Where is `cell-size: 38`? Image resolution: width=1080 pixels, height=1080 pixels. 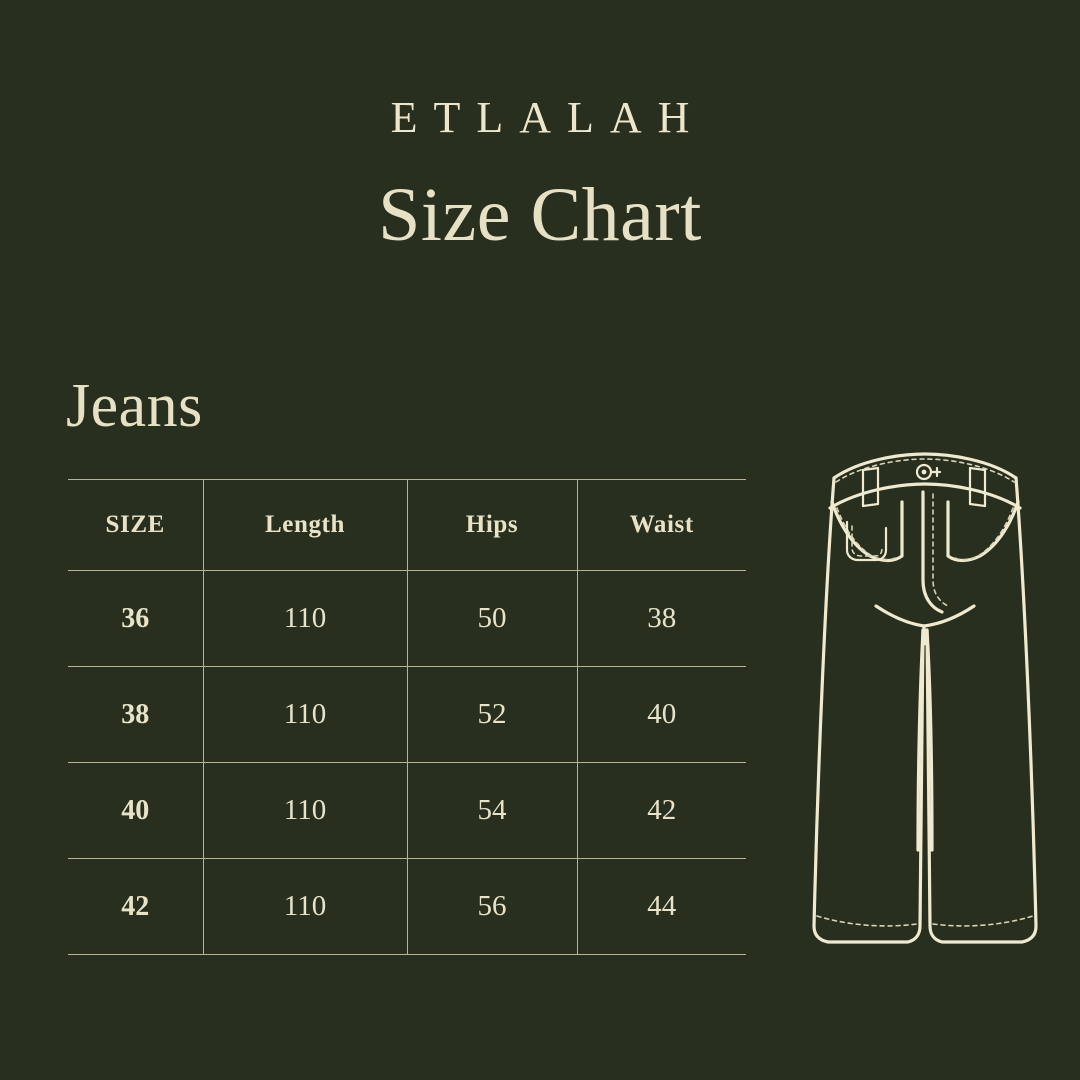 cell-size: 38 is located at coordinates (135, 714).